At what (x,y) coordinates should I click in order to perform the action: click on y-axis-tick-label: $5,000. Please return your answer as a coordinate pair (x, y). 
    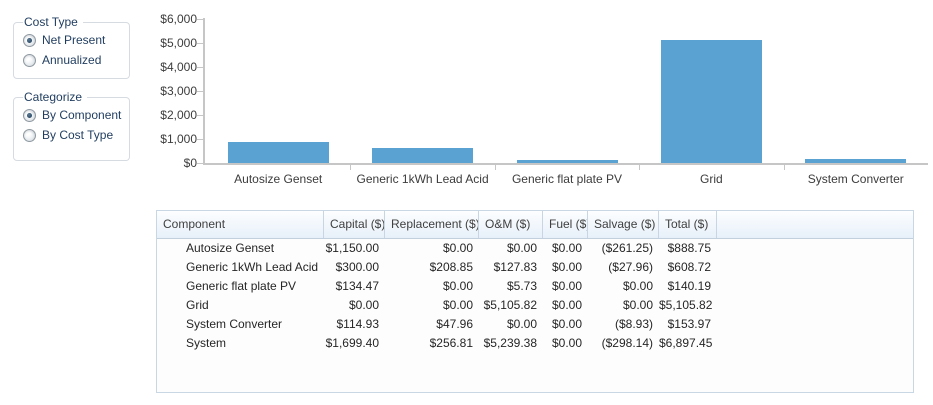
    Looking at the image, I should click on (178, 43).